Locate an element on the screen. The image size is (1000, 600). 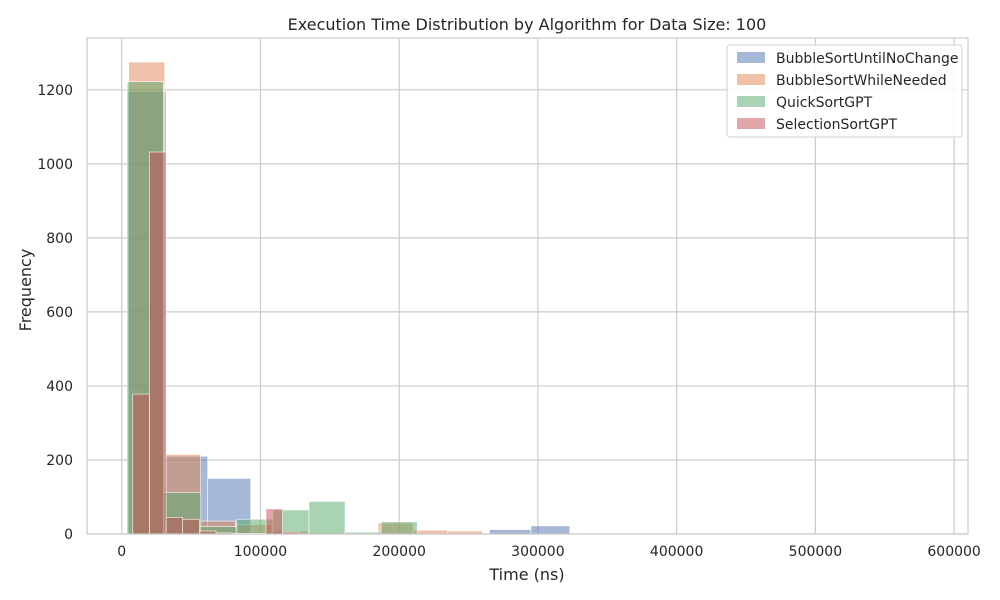
legend-label: SelectionSortGPT is located at coordinates (837, 125).